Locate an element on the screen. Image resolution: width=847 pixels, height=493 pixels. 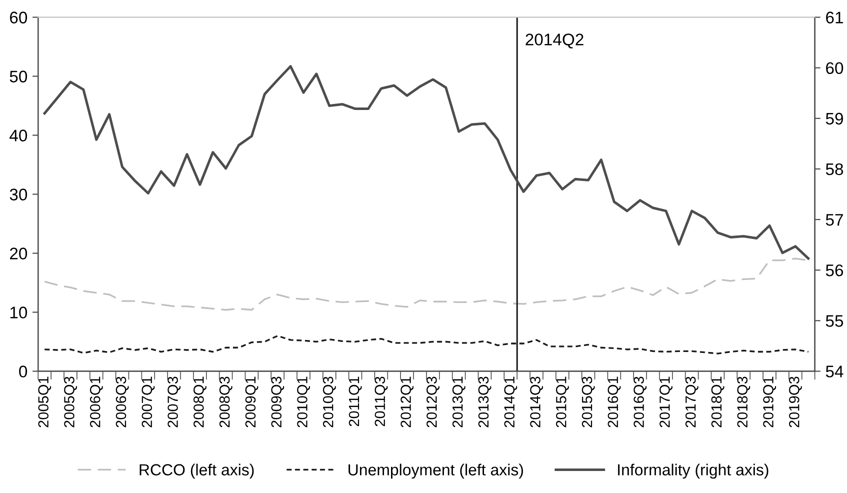
legend-label: Unemployment (left axis) is located at coordinates (435, 471).